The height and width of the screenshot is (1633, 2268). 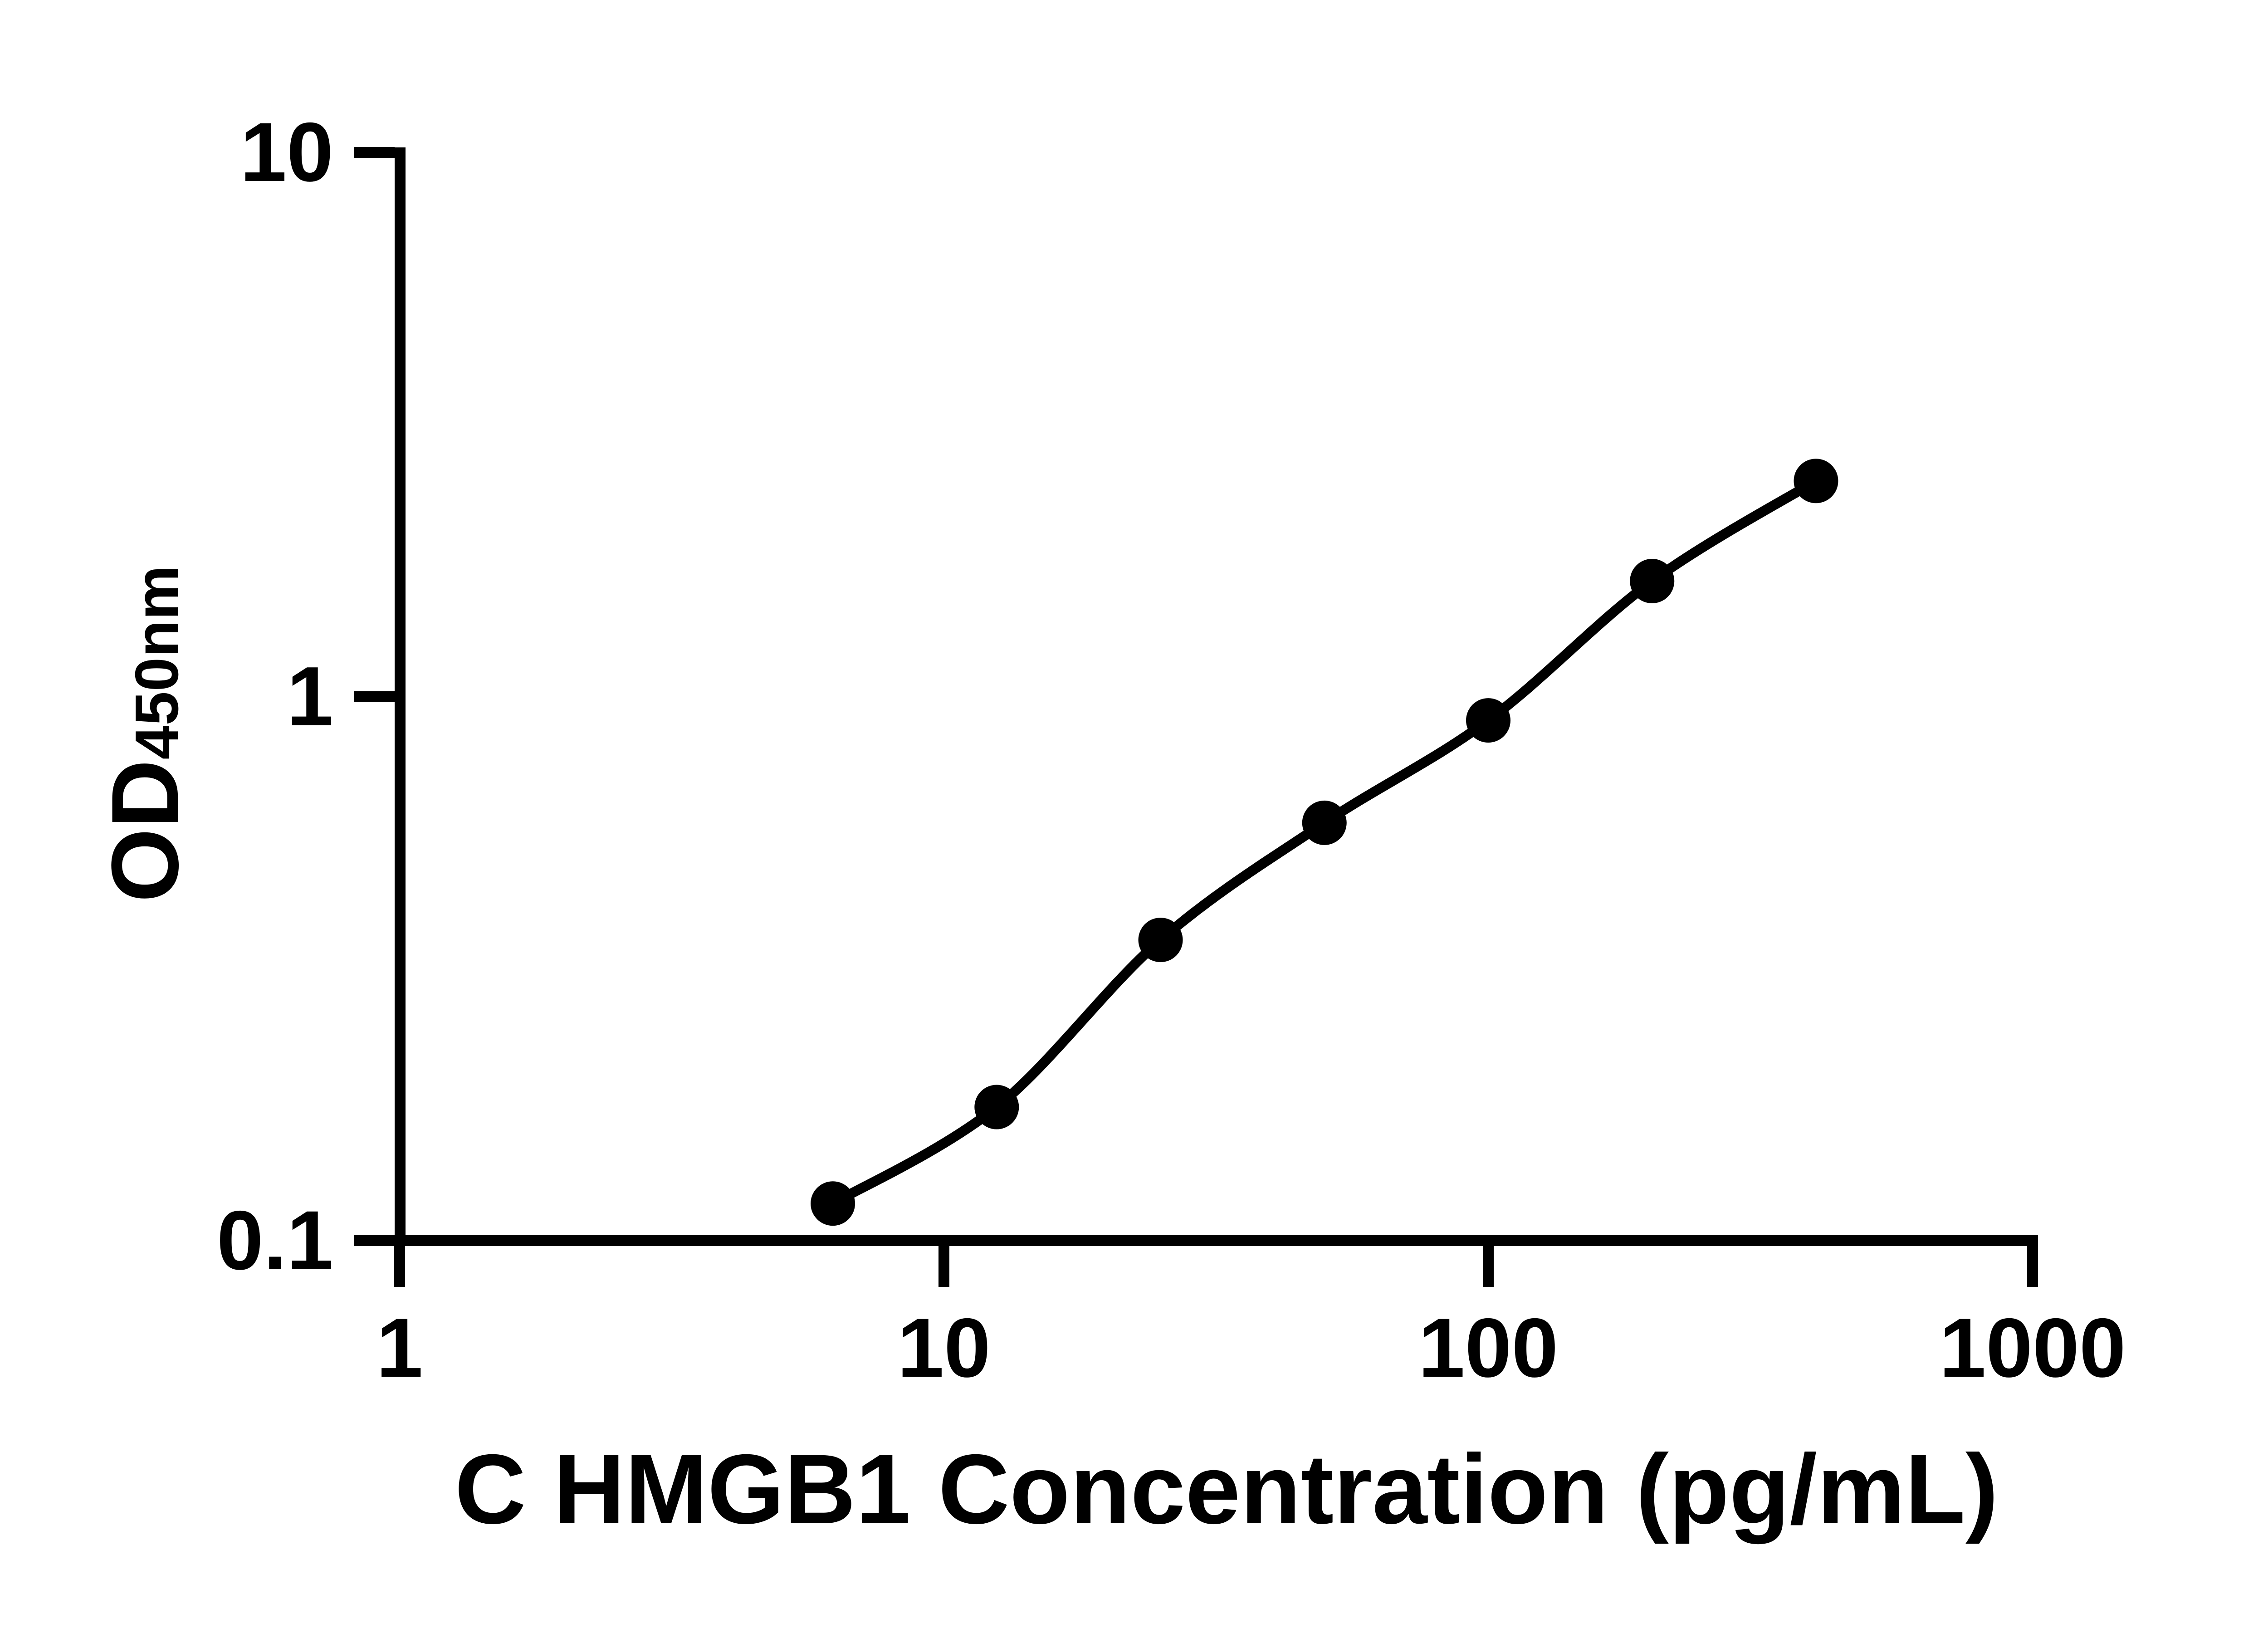 What do you see at coordinates (310, 696) in the screenshot?
I see `y-tick-label: 1` at bounding box center [310, 696].